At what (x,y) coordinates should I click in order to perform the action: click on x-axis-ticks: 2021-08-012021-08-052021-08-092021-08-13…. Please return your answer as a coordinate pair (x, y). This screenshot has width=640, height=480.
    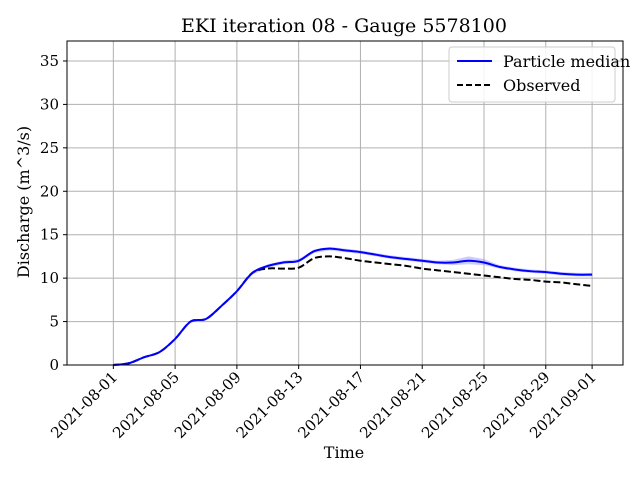
    Looking at the image, I should click on (323, 403).